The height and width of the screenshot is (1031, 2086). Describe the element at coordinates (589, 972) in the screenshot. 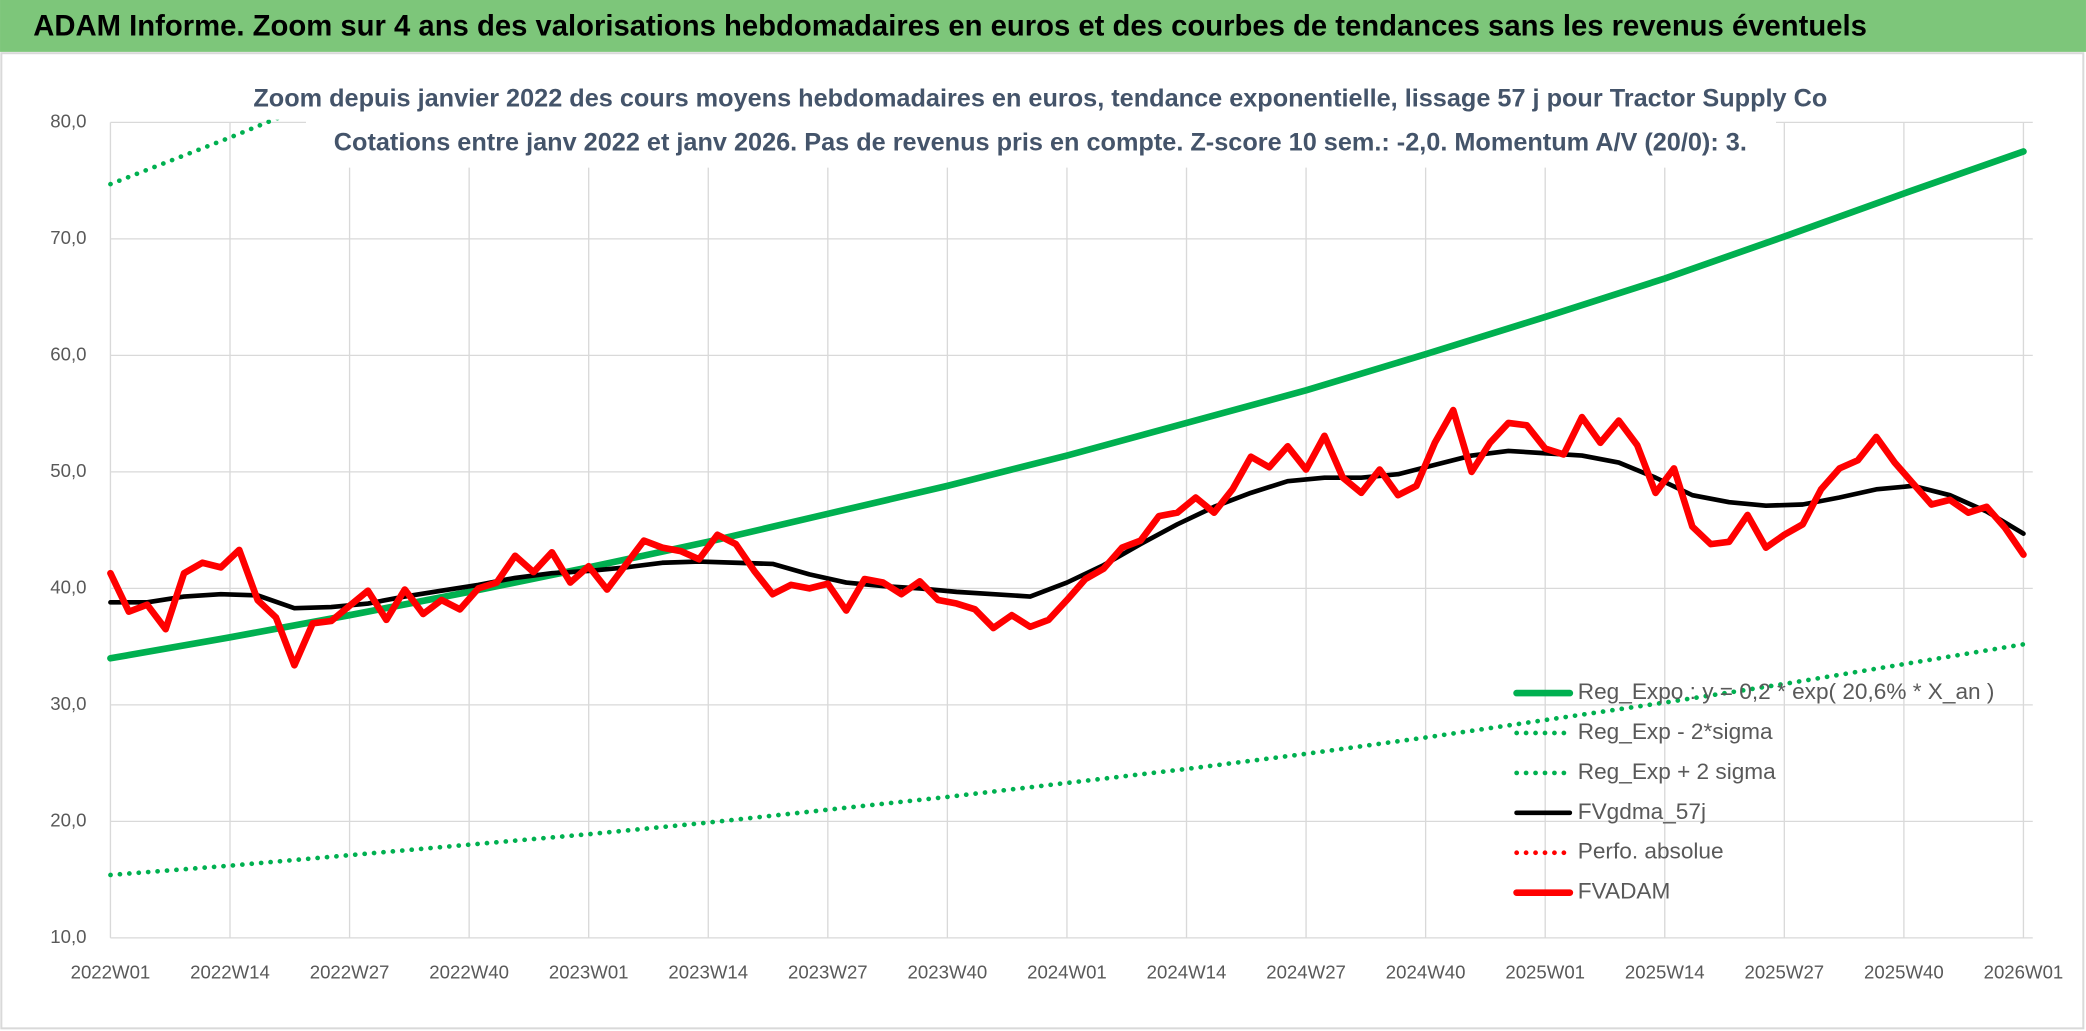

I see `x-tick-label: 2023W01` at that location.